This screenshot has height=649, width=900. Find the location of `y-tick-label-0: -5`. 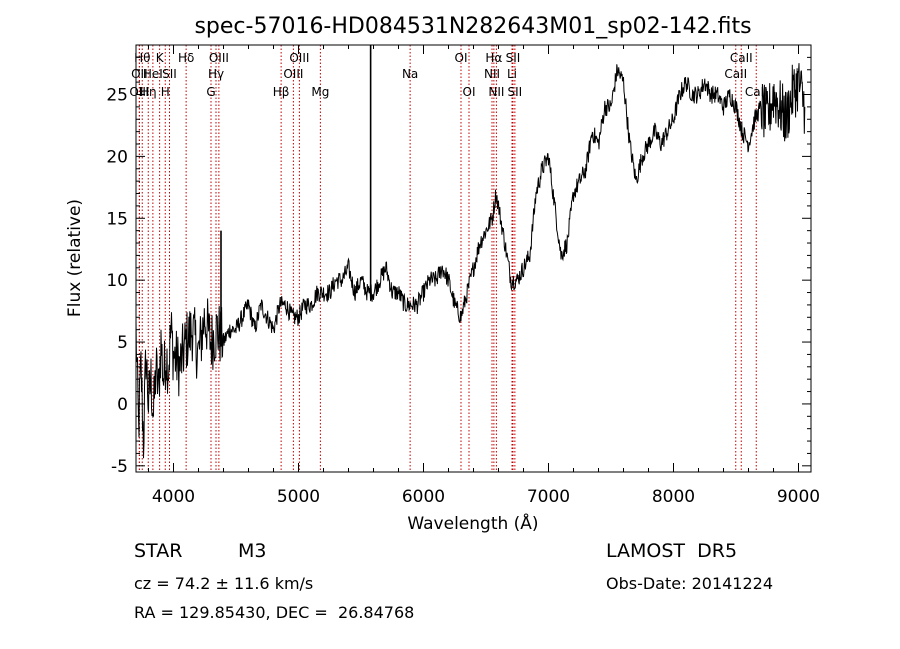

y-tick-label-0: -5 is located at coordinates (119, 467).